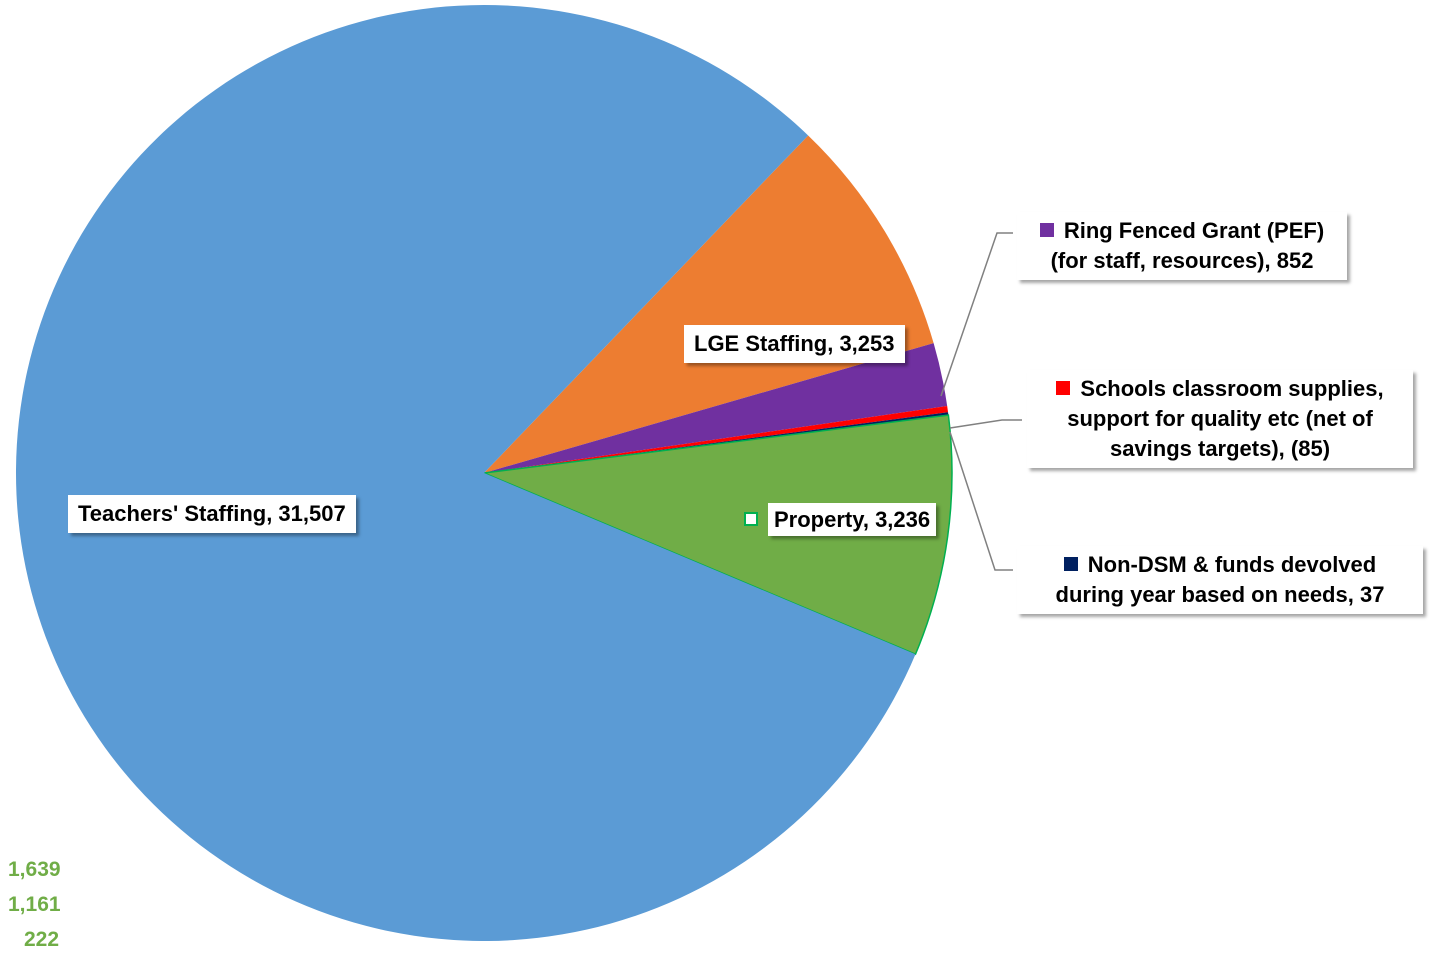 The height and width of the screenshot is (953, 1432). I want to click on data-label-teachers-staffing-text: Teachers' Staffing, 31,507, so click(212, 513).